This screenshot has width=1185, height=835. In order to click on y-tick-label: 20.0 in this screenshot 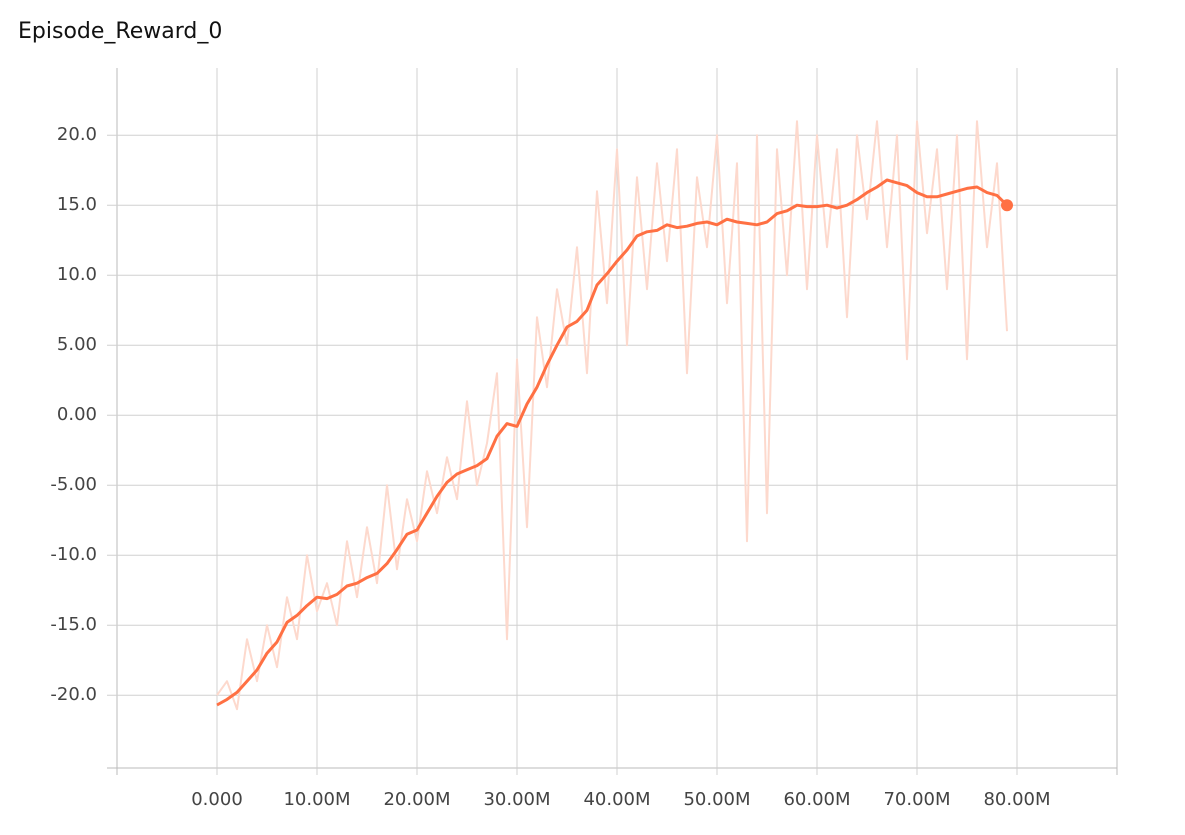, I will do `click(77, 134)`.